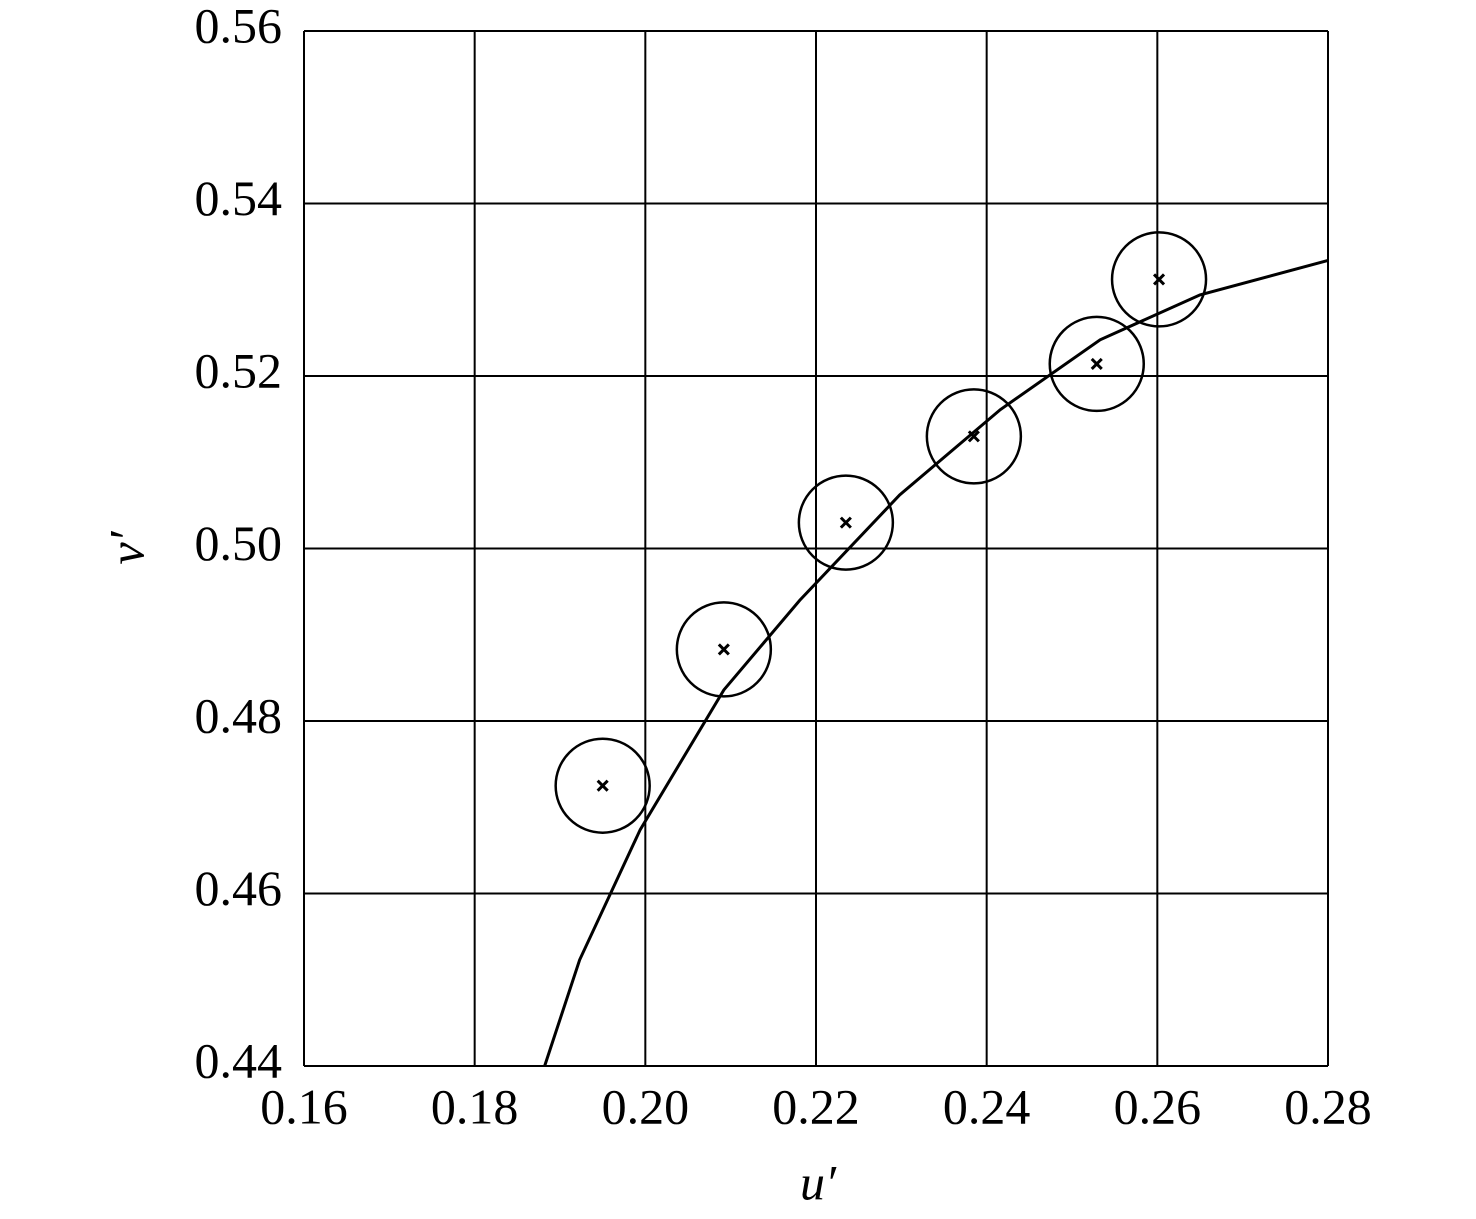  Describe the element at coordinates (1158, 1106) in the screenshot. I see `x-tick-label: 0.26` at that location.